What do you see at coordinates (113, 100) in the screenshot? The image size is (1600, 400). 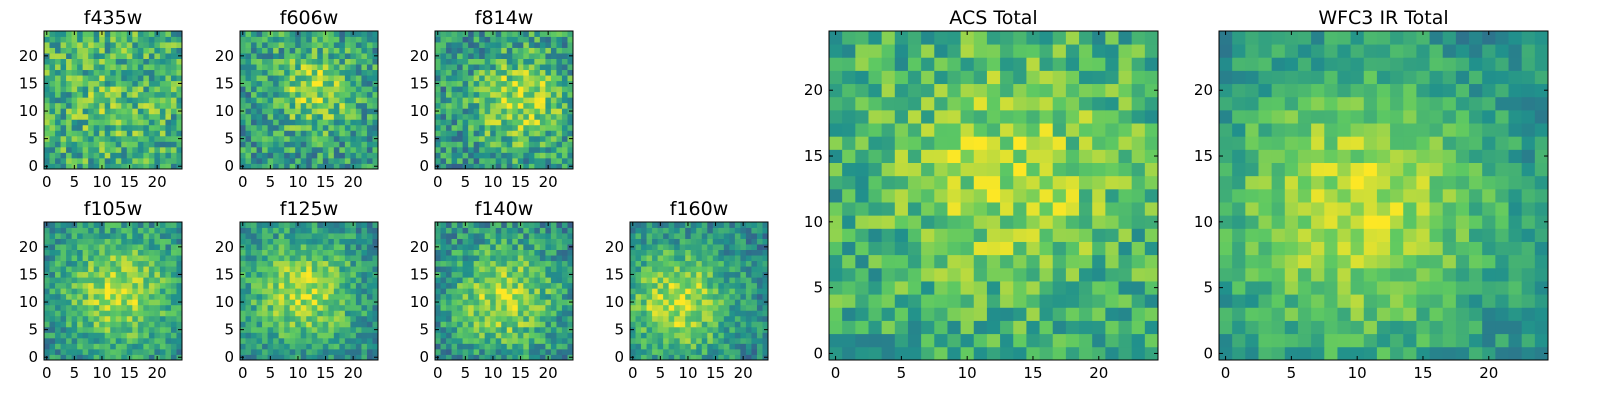 I see `axes-frame` at bounding box center [113, 100].